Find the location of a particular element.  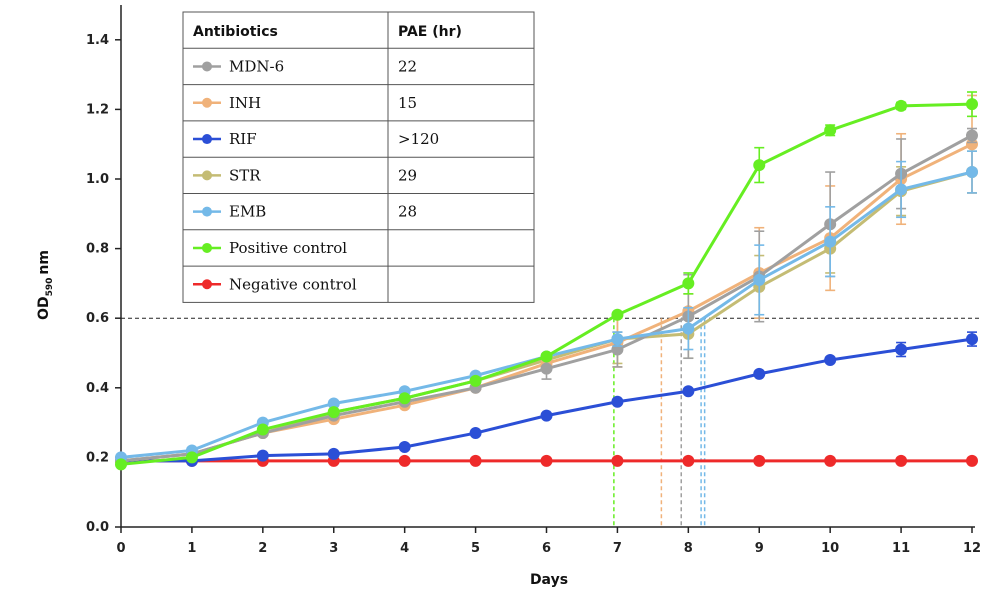

x-tick-label: 7 is located at coordinates (617, 548).